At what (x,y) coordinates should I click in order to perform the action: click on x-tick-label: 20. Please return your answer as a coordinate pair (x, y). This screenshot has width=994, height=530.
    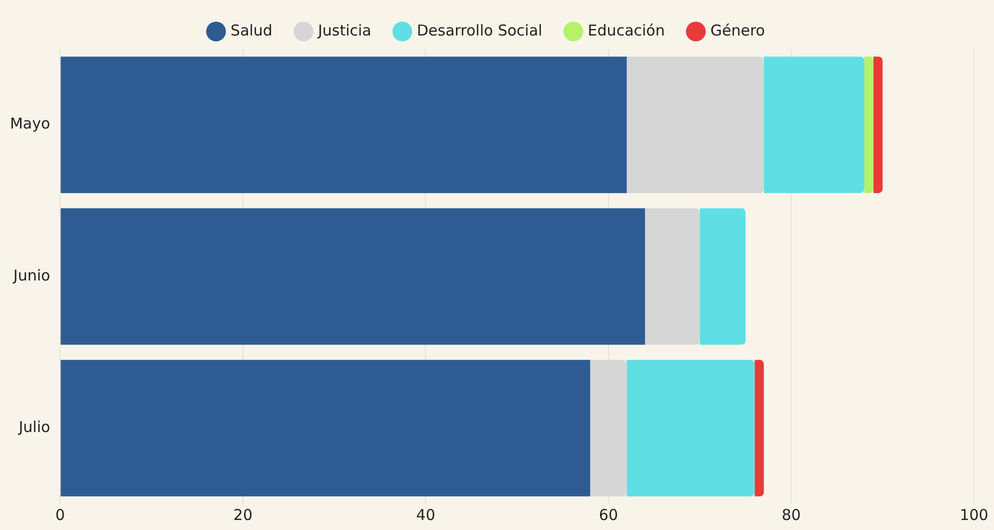
    Looking at the image, I should click on (242, 515).